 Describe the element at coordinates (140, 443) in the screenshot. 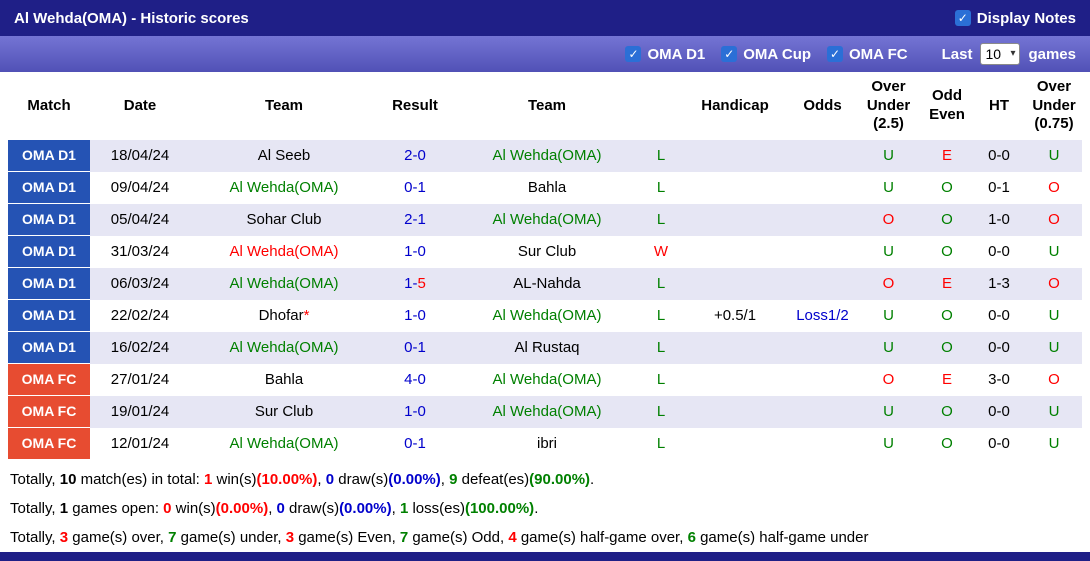

I see `text-segment: 12/01/24` at that location.